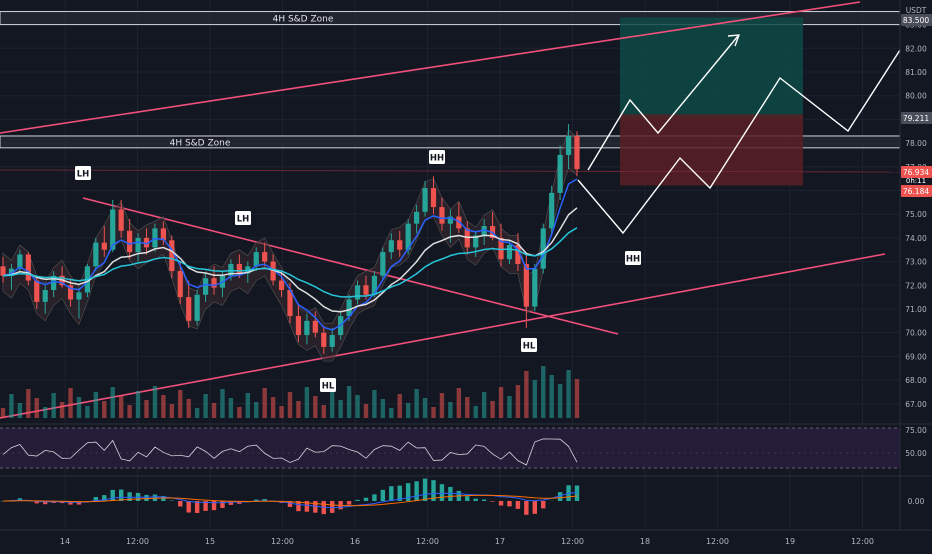 Image resolution: width=932 pixels, height=554 pixels. What do you see at coordinates (210, 541) in the screenshot?
I see `time-tick-label: 15` at bounding box center [210, 541].